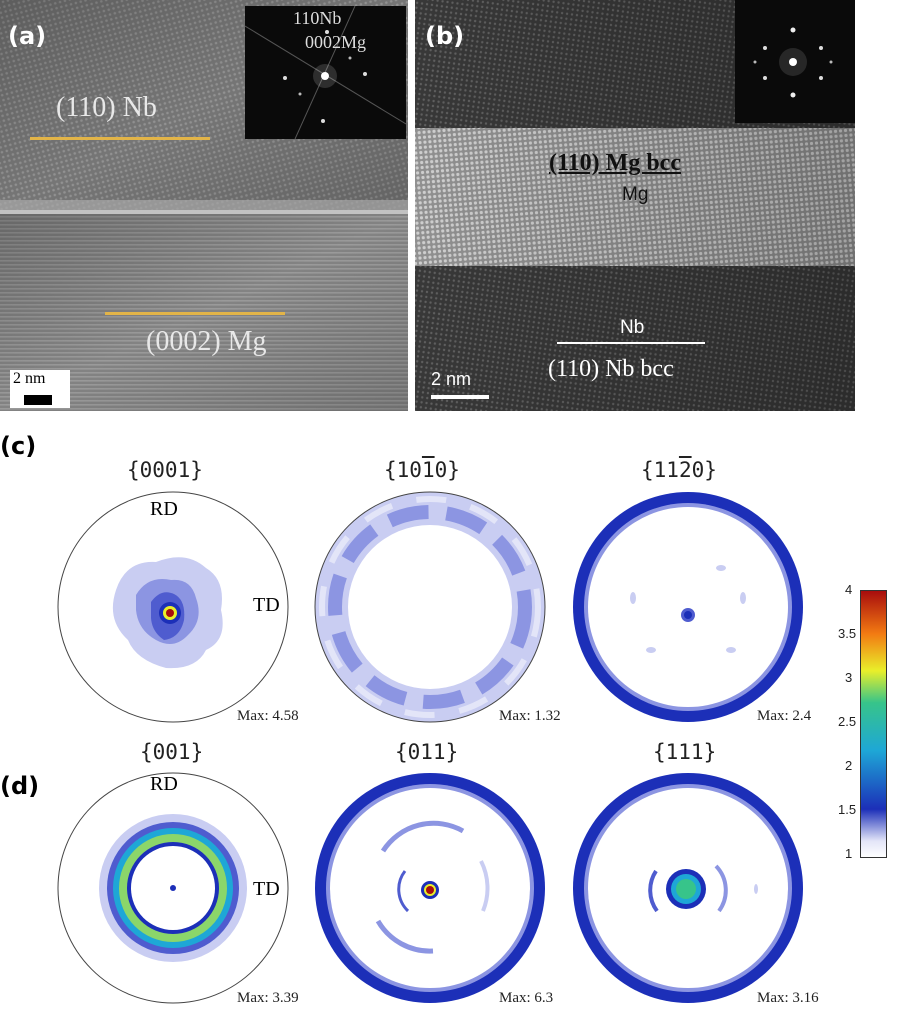 This screenshot has width=917, height=1011. I want to click on panel-label-b: (b), so click(445, 36).